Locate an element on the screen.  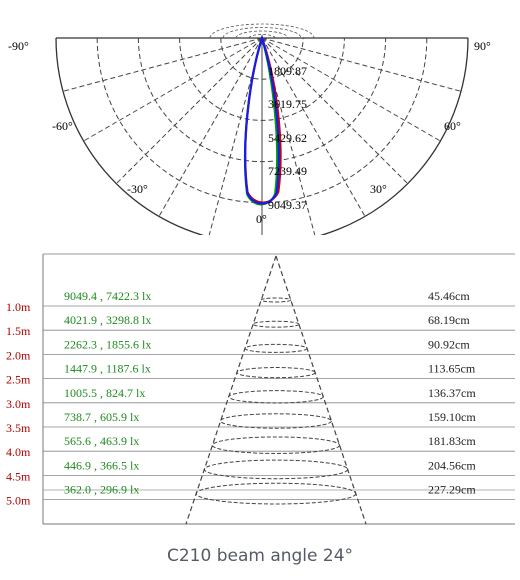
lux-value: 4021.9 , 3298.8 lx is located at coordinates (107, 320).